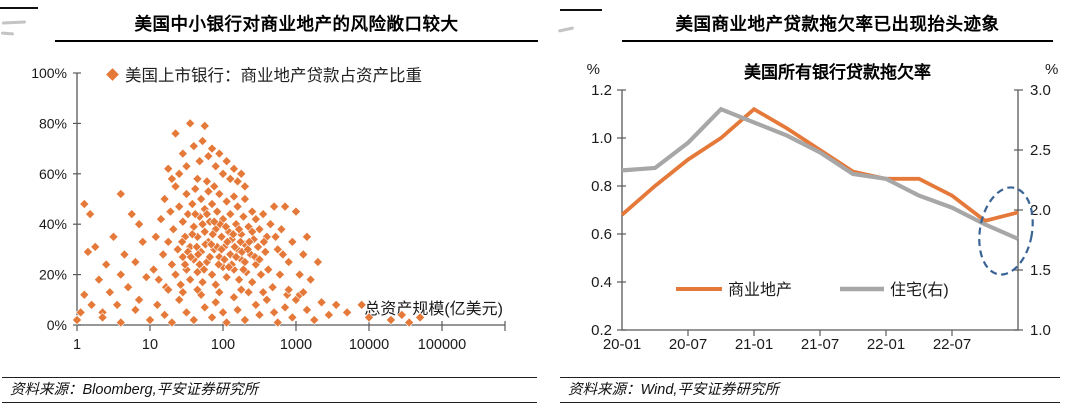 This screenshot has height=413, width=1080. I want to click on right-chart-title: 美国商业地产贷款拖欠率已出现抬头迹象, so click(837, 25).